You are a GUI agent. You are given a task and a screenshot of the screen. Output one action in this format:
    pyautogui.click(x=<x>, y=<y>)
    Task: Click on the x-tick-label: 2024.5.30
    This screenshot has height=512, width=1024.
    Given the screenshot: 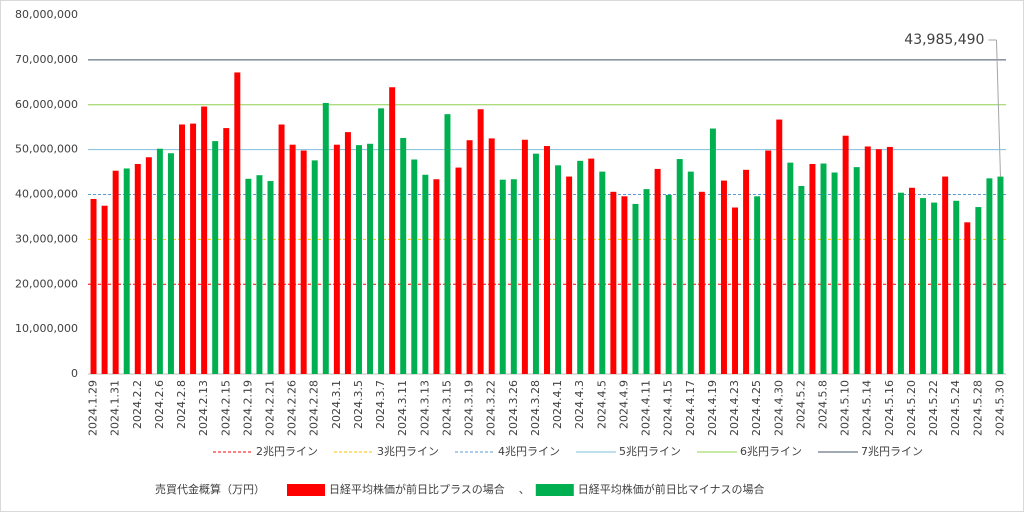 What is the action you would take?
    pyautogui.click(x=999, y=408)
    